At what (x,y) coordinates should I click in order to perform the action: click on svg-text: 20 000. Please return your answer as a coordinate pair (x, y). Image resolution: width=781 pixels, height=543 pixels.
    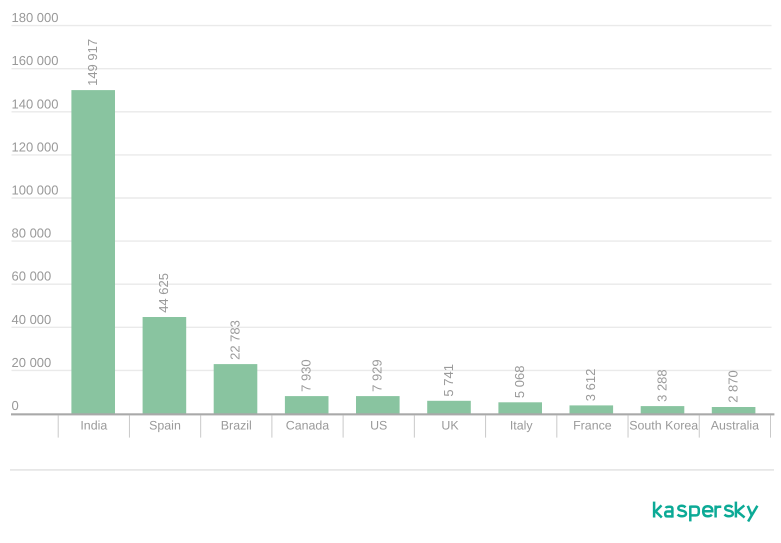
    Looking at the image, I should click on (32, 362).